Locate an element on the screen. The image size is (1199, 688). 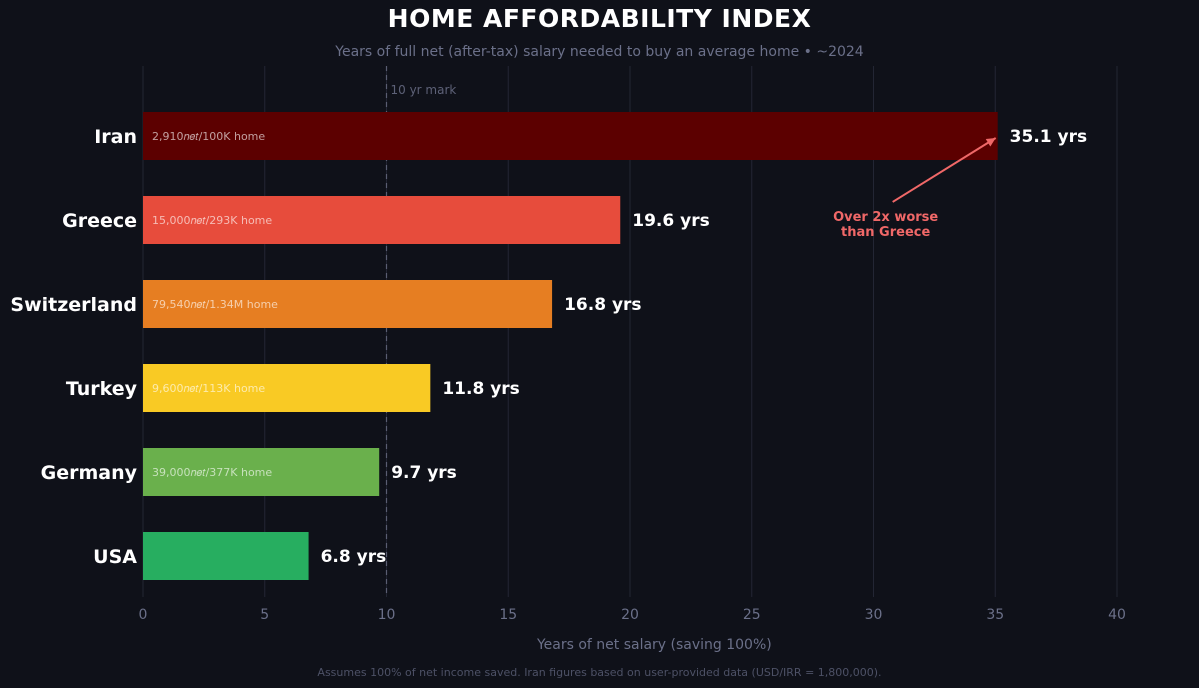
value-label: 6.8 yrs is located at coordinates (354, 557).